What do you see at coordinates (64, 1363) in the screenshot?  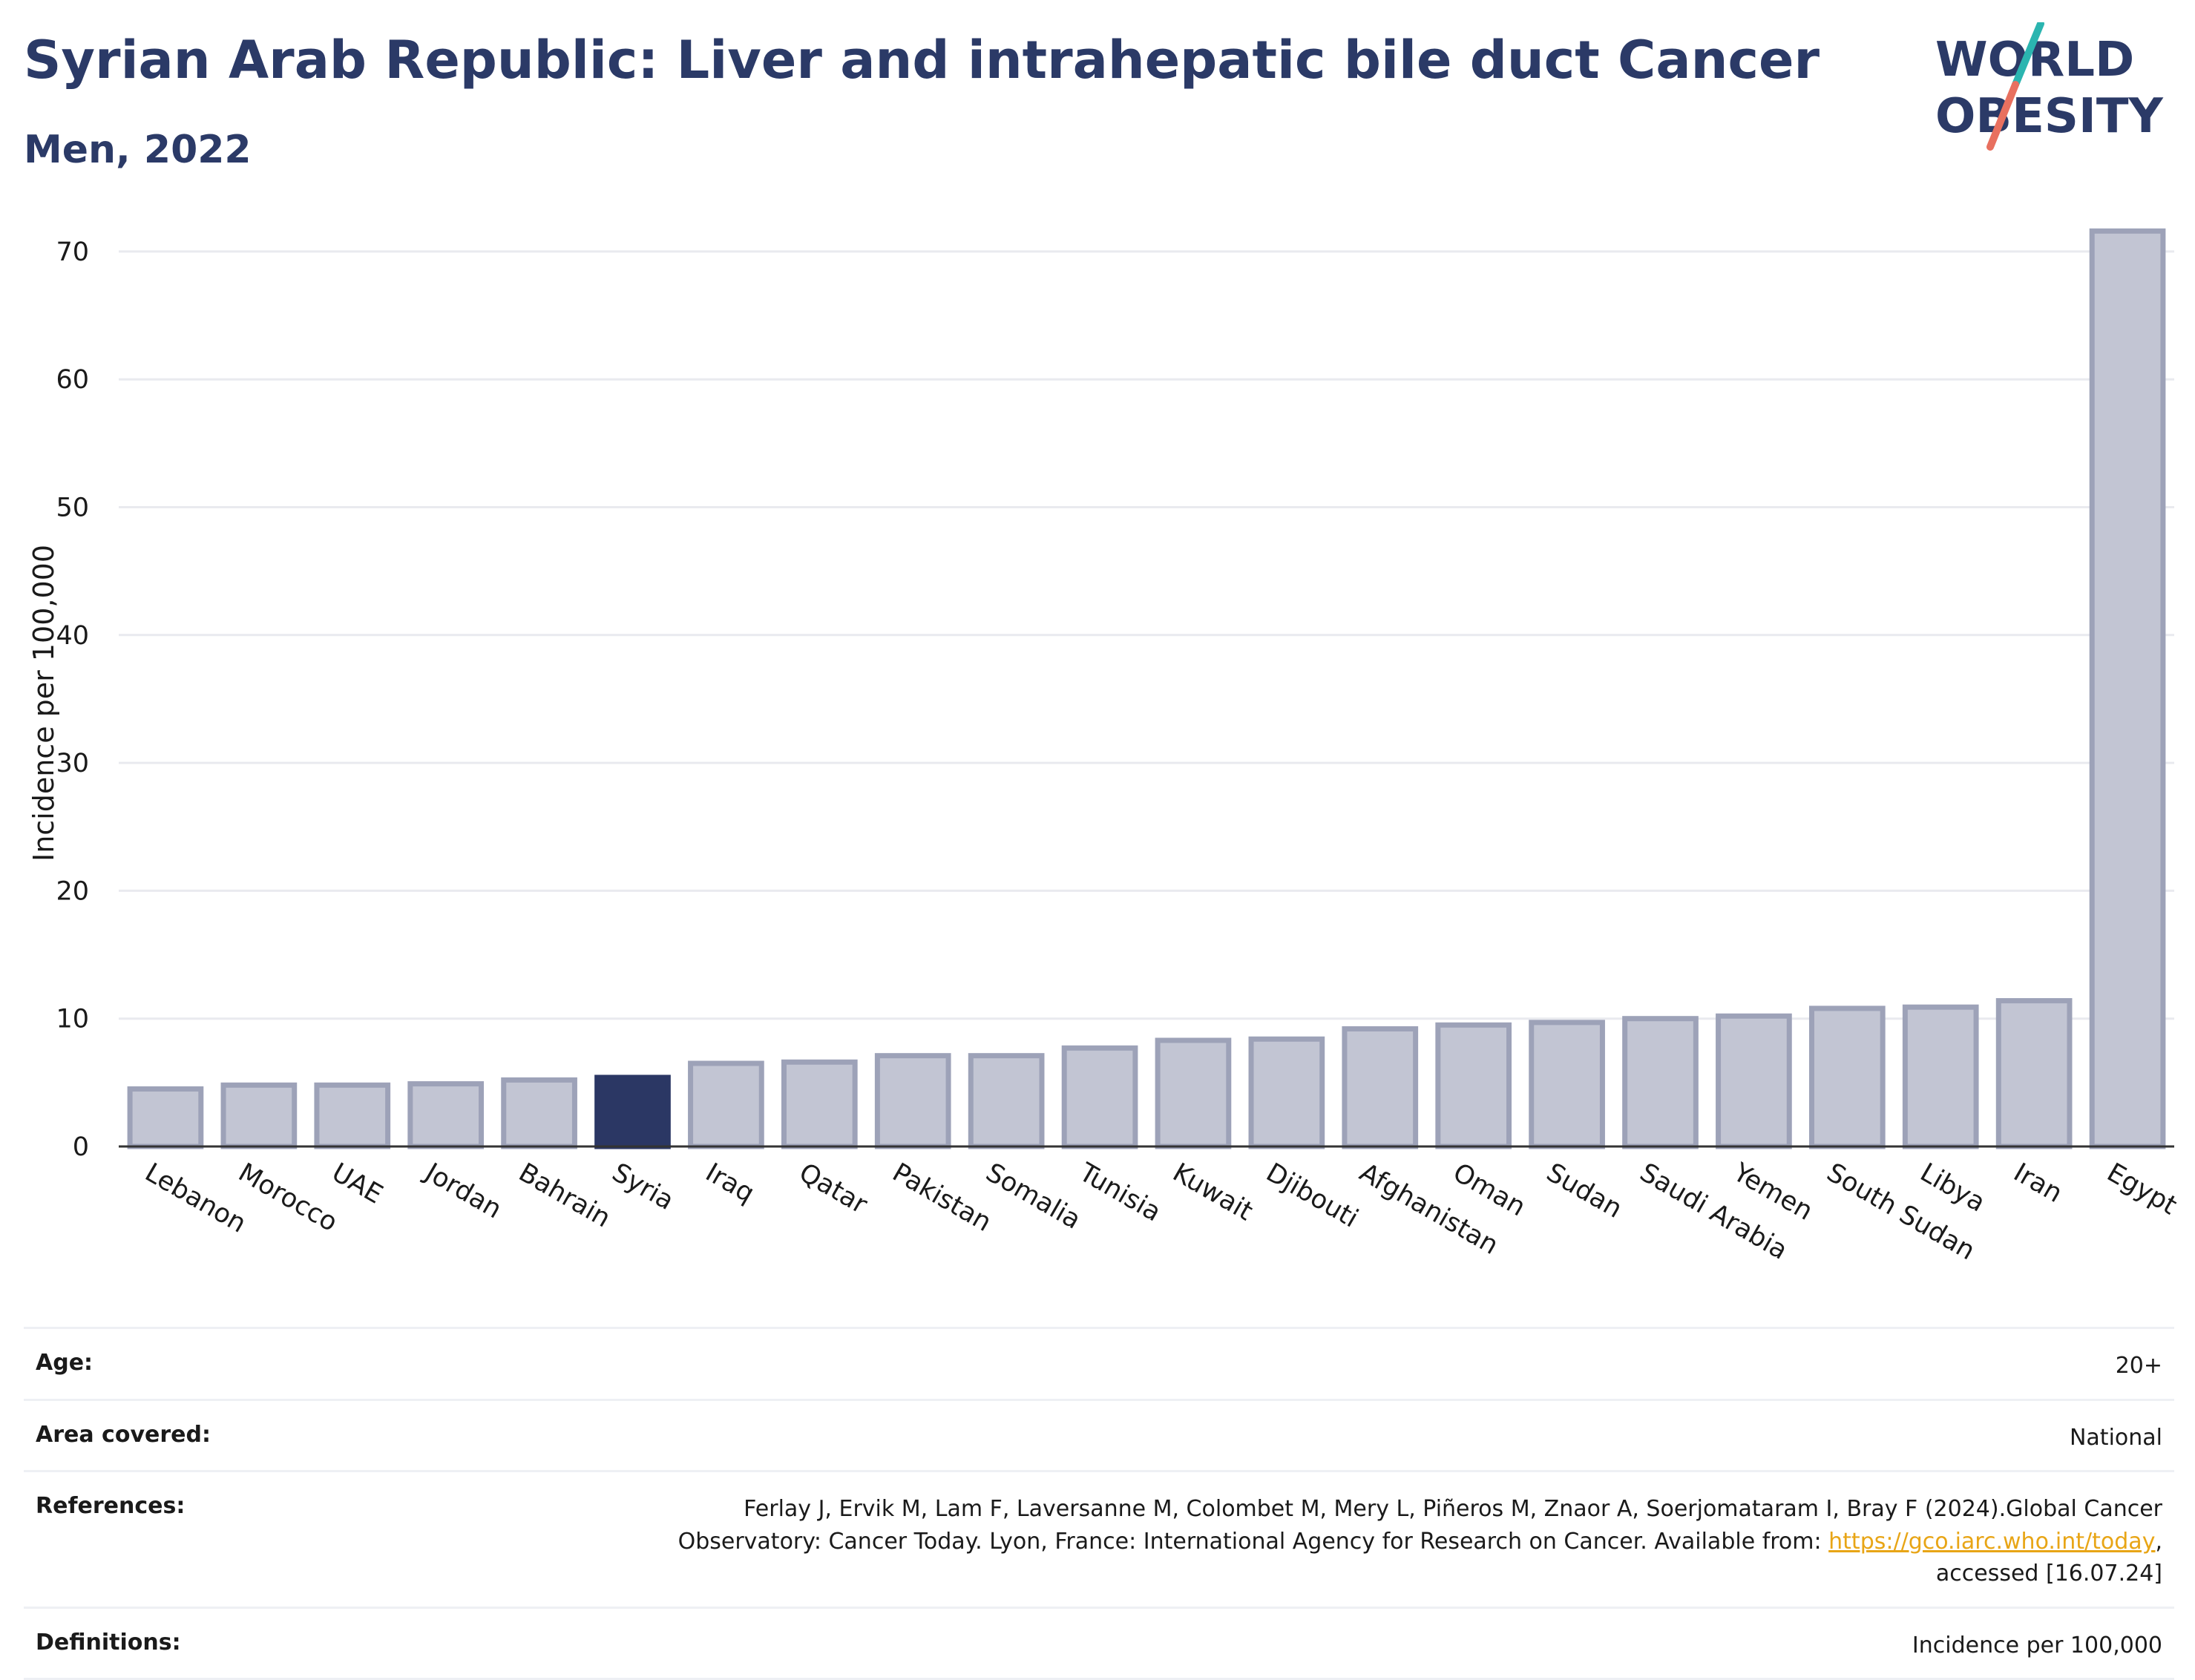 I see `age-label: Age:` at bounding box center [64, 1363].